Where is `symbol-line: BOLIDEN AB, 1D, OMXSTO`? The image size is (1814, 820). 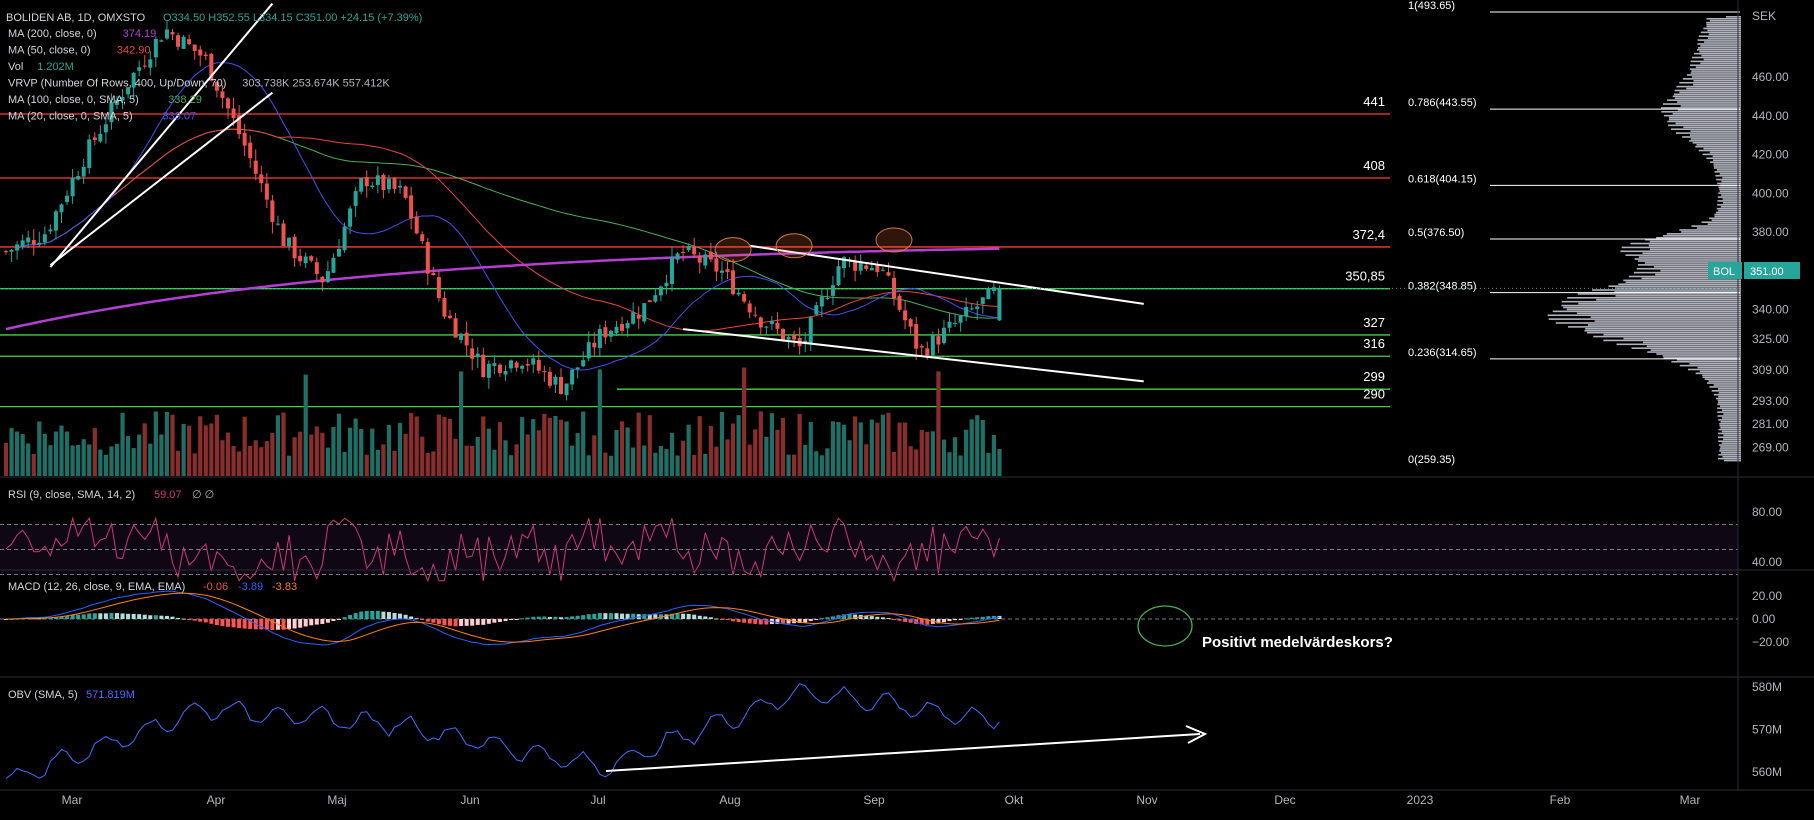 symbol-line: BOLIDEN AB, 1D, OMXSTO is located at coordinates (76, 18).